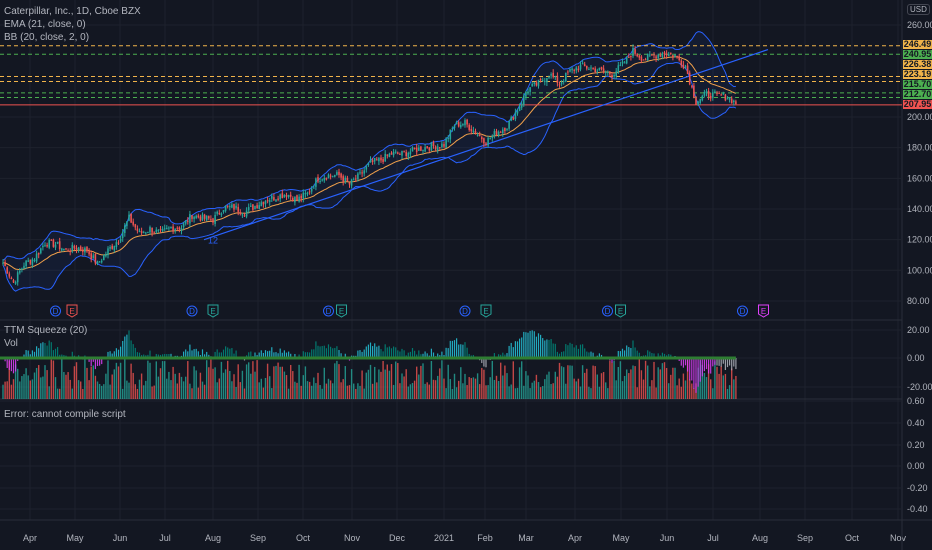  I want to click on y-tick-label: 80.00, so click(918, 301).